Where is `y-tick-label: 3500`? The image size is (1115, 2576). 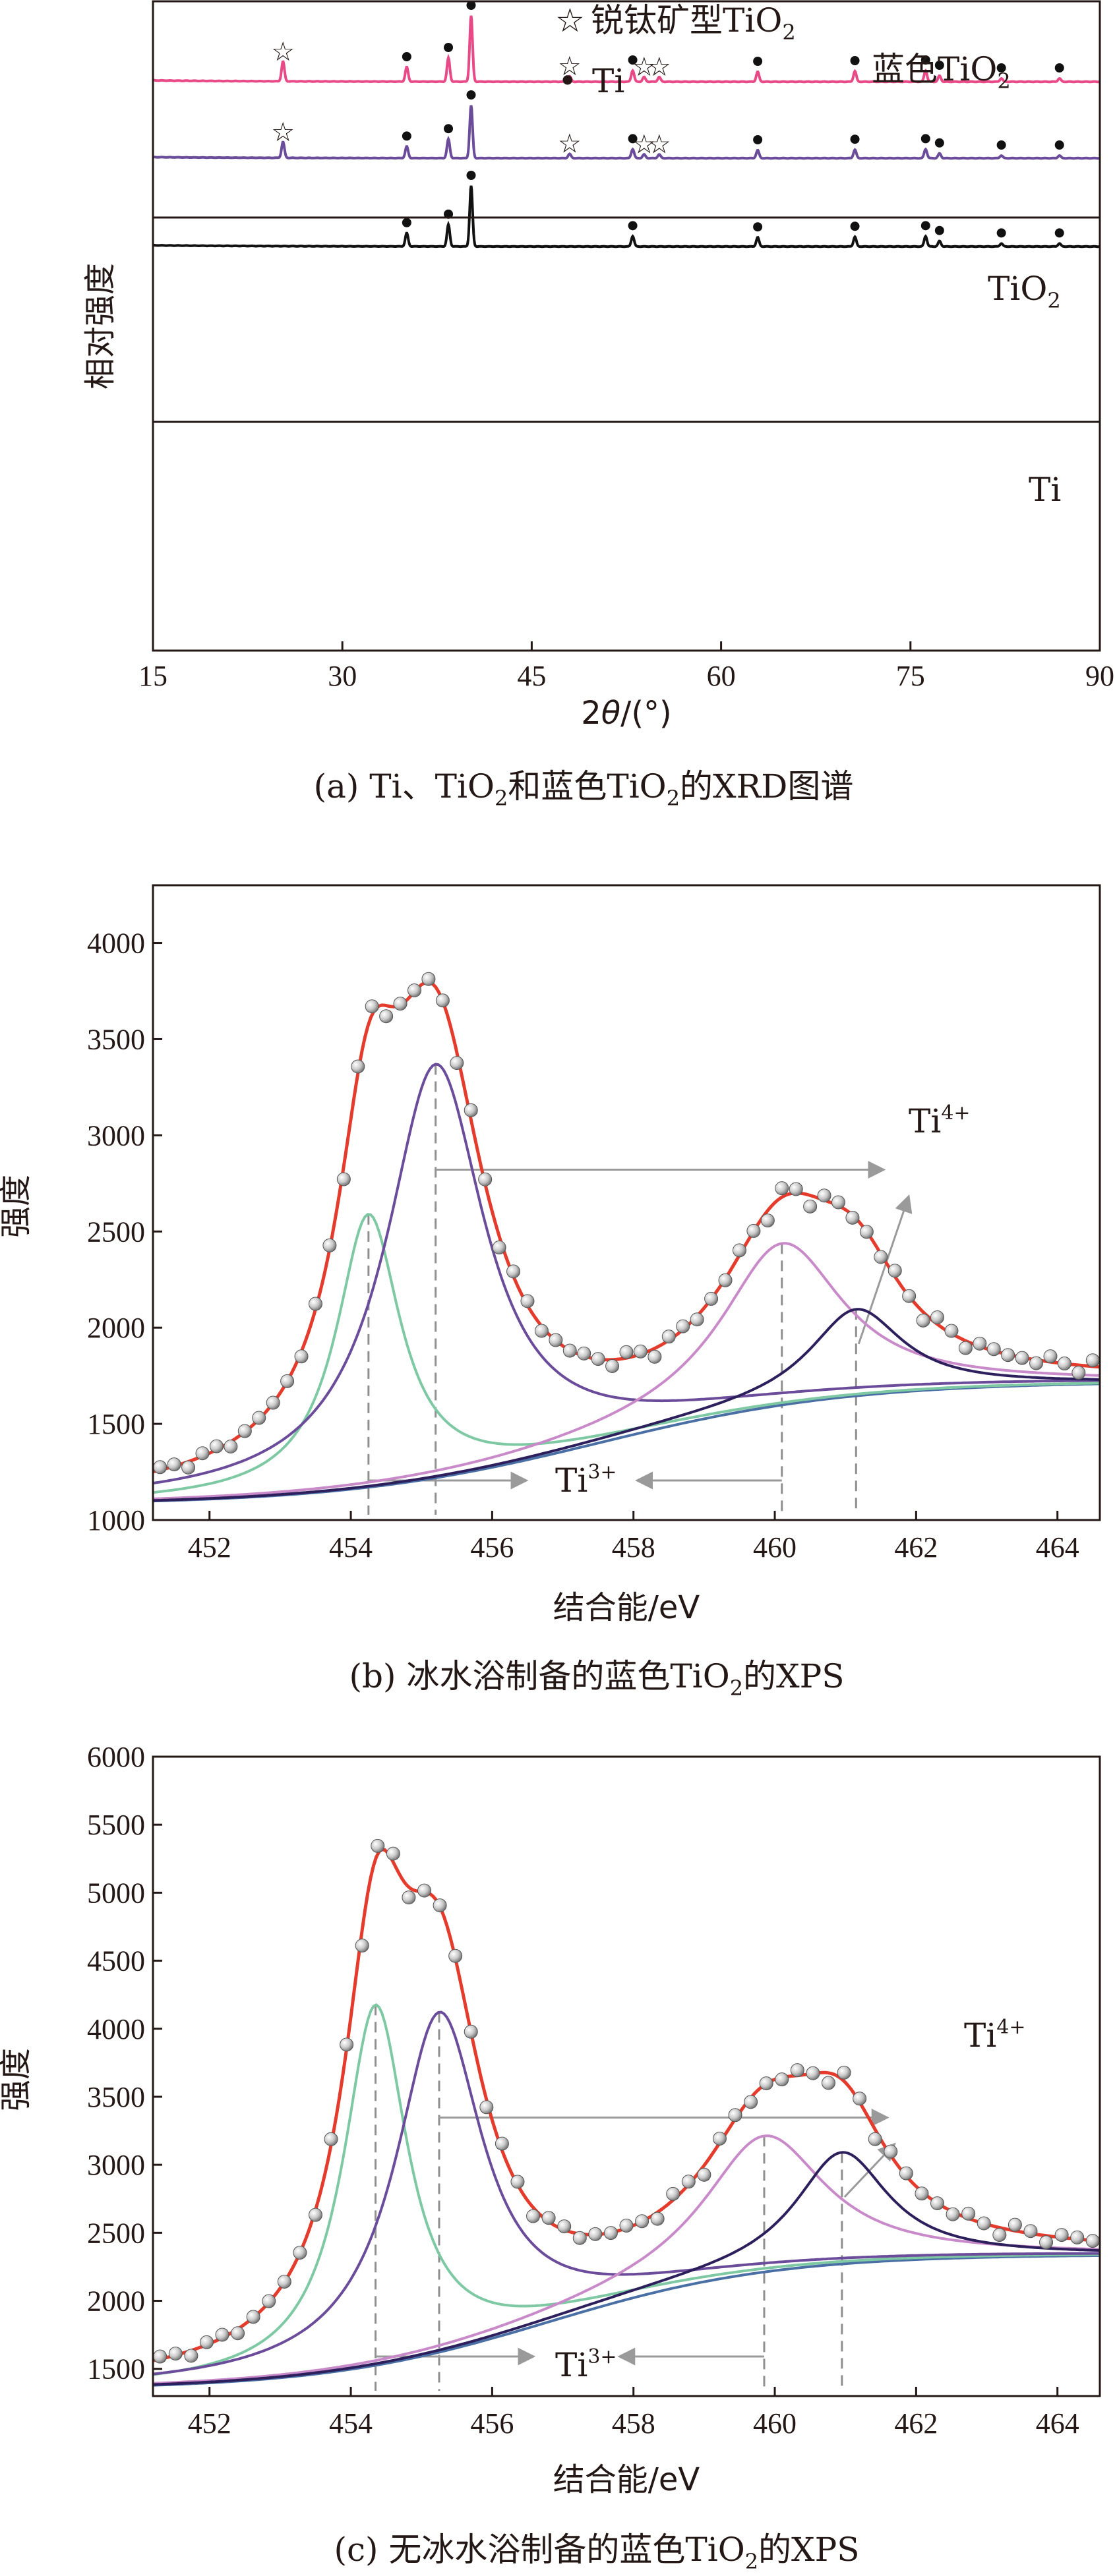
y-tick-label: 3500 is located at coordinates (116, 2097).